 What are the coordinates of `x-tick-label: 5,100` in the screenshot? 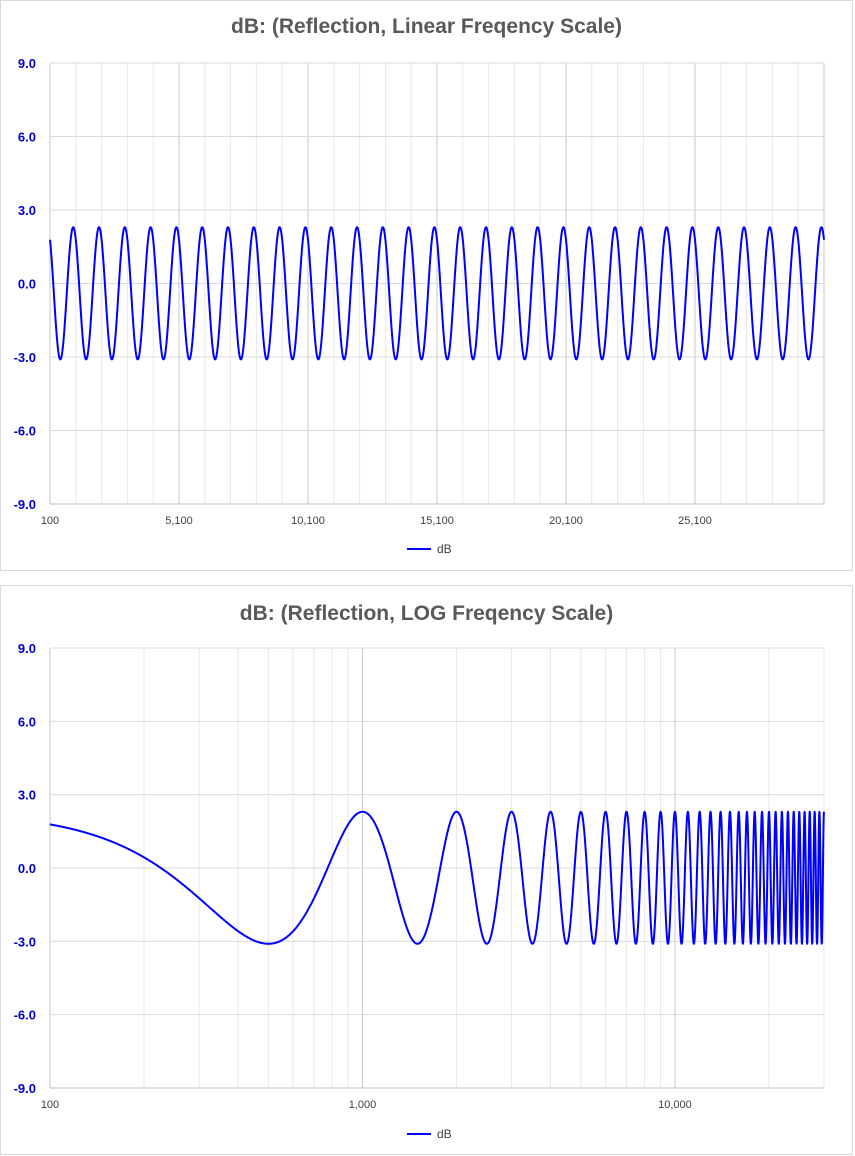 It's located at (179, 521).